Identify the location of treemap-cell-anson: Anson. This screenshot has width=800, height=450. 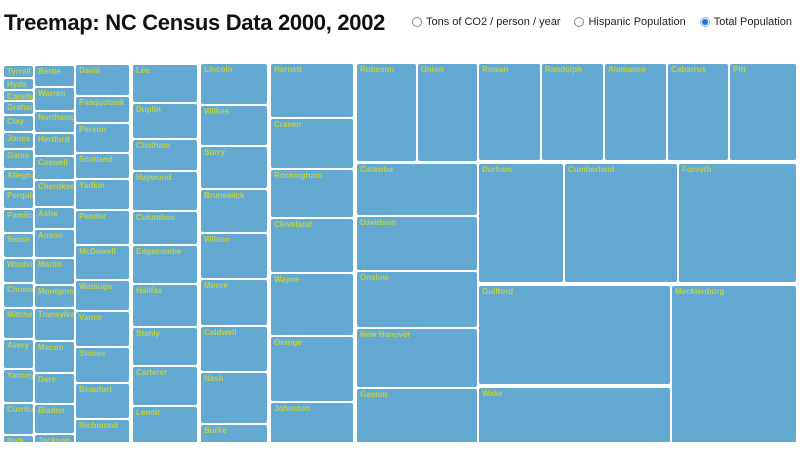
(54, 243).